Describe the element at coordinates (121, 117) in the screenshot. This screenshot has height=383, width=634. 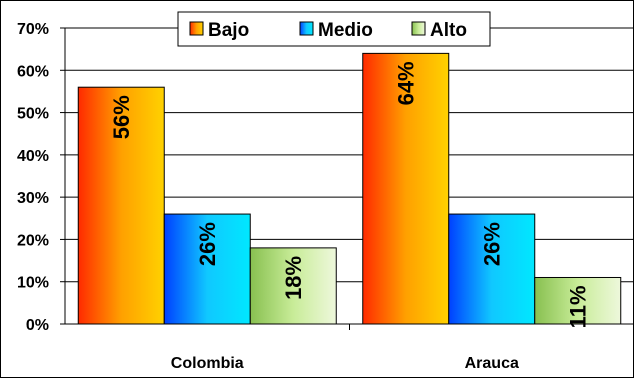
I see `data-label: 56%` at that location.